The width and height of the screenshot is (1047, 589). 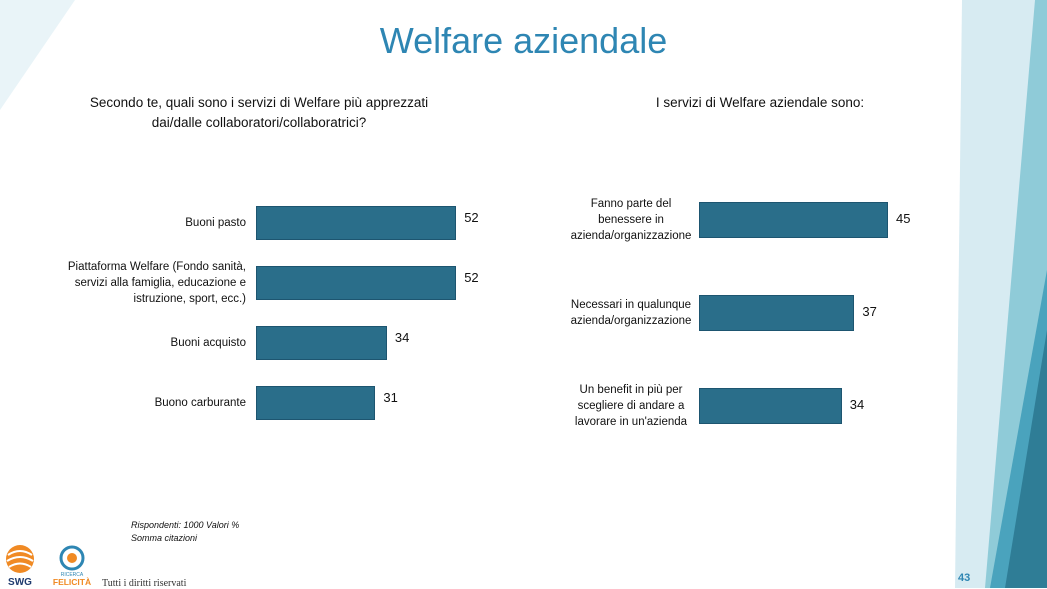 What do you see at coordinates (471, 217) in the screenshot?
I see `data-label-0-0: 52` at bounding box center [471, 217].